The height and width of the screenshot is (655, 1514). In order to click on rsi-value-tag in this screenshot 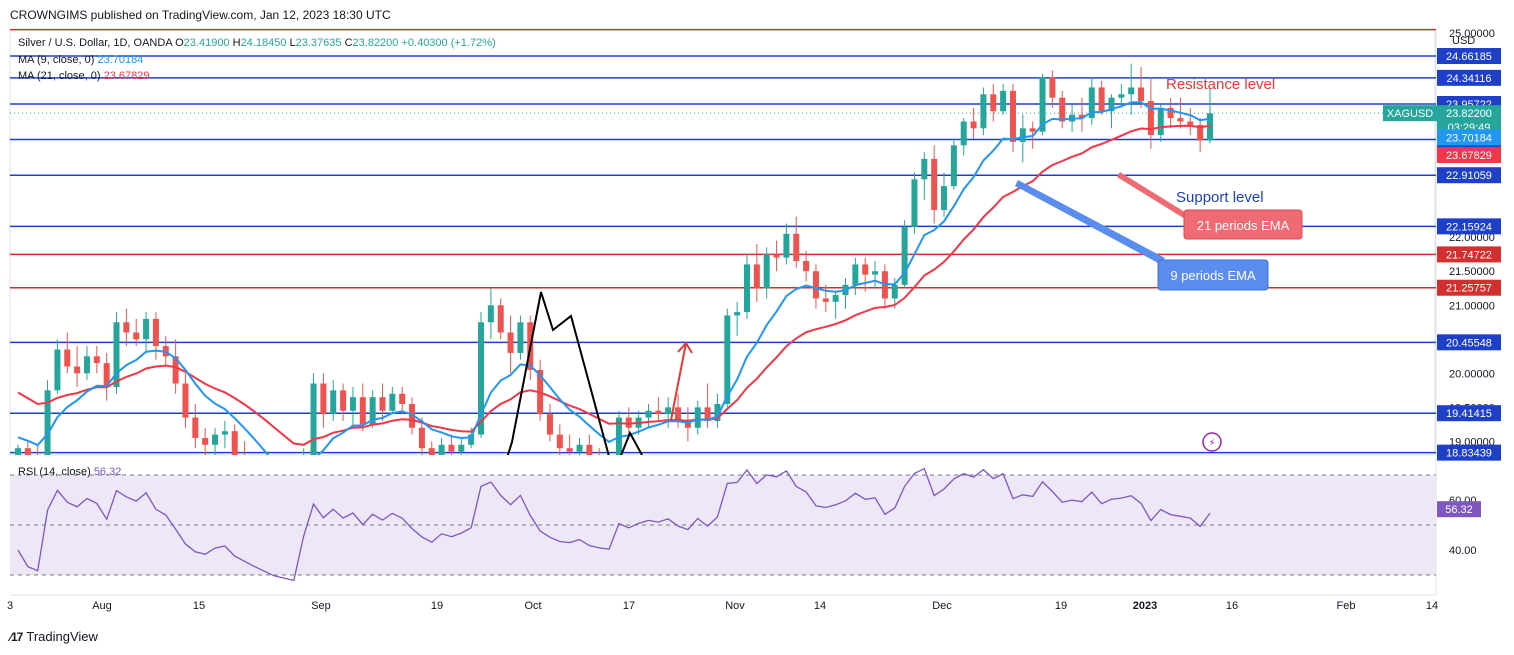, I will do `click(1459, 509)`.